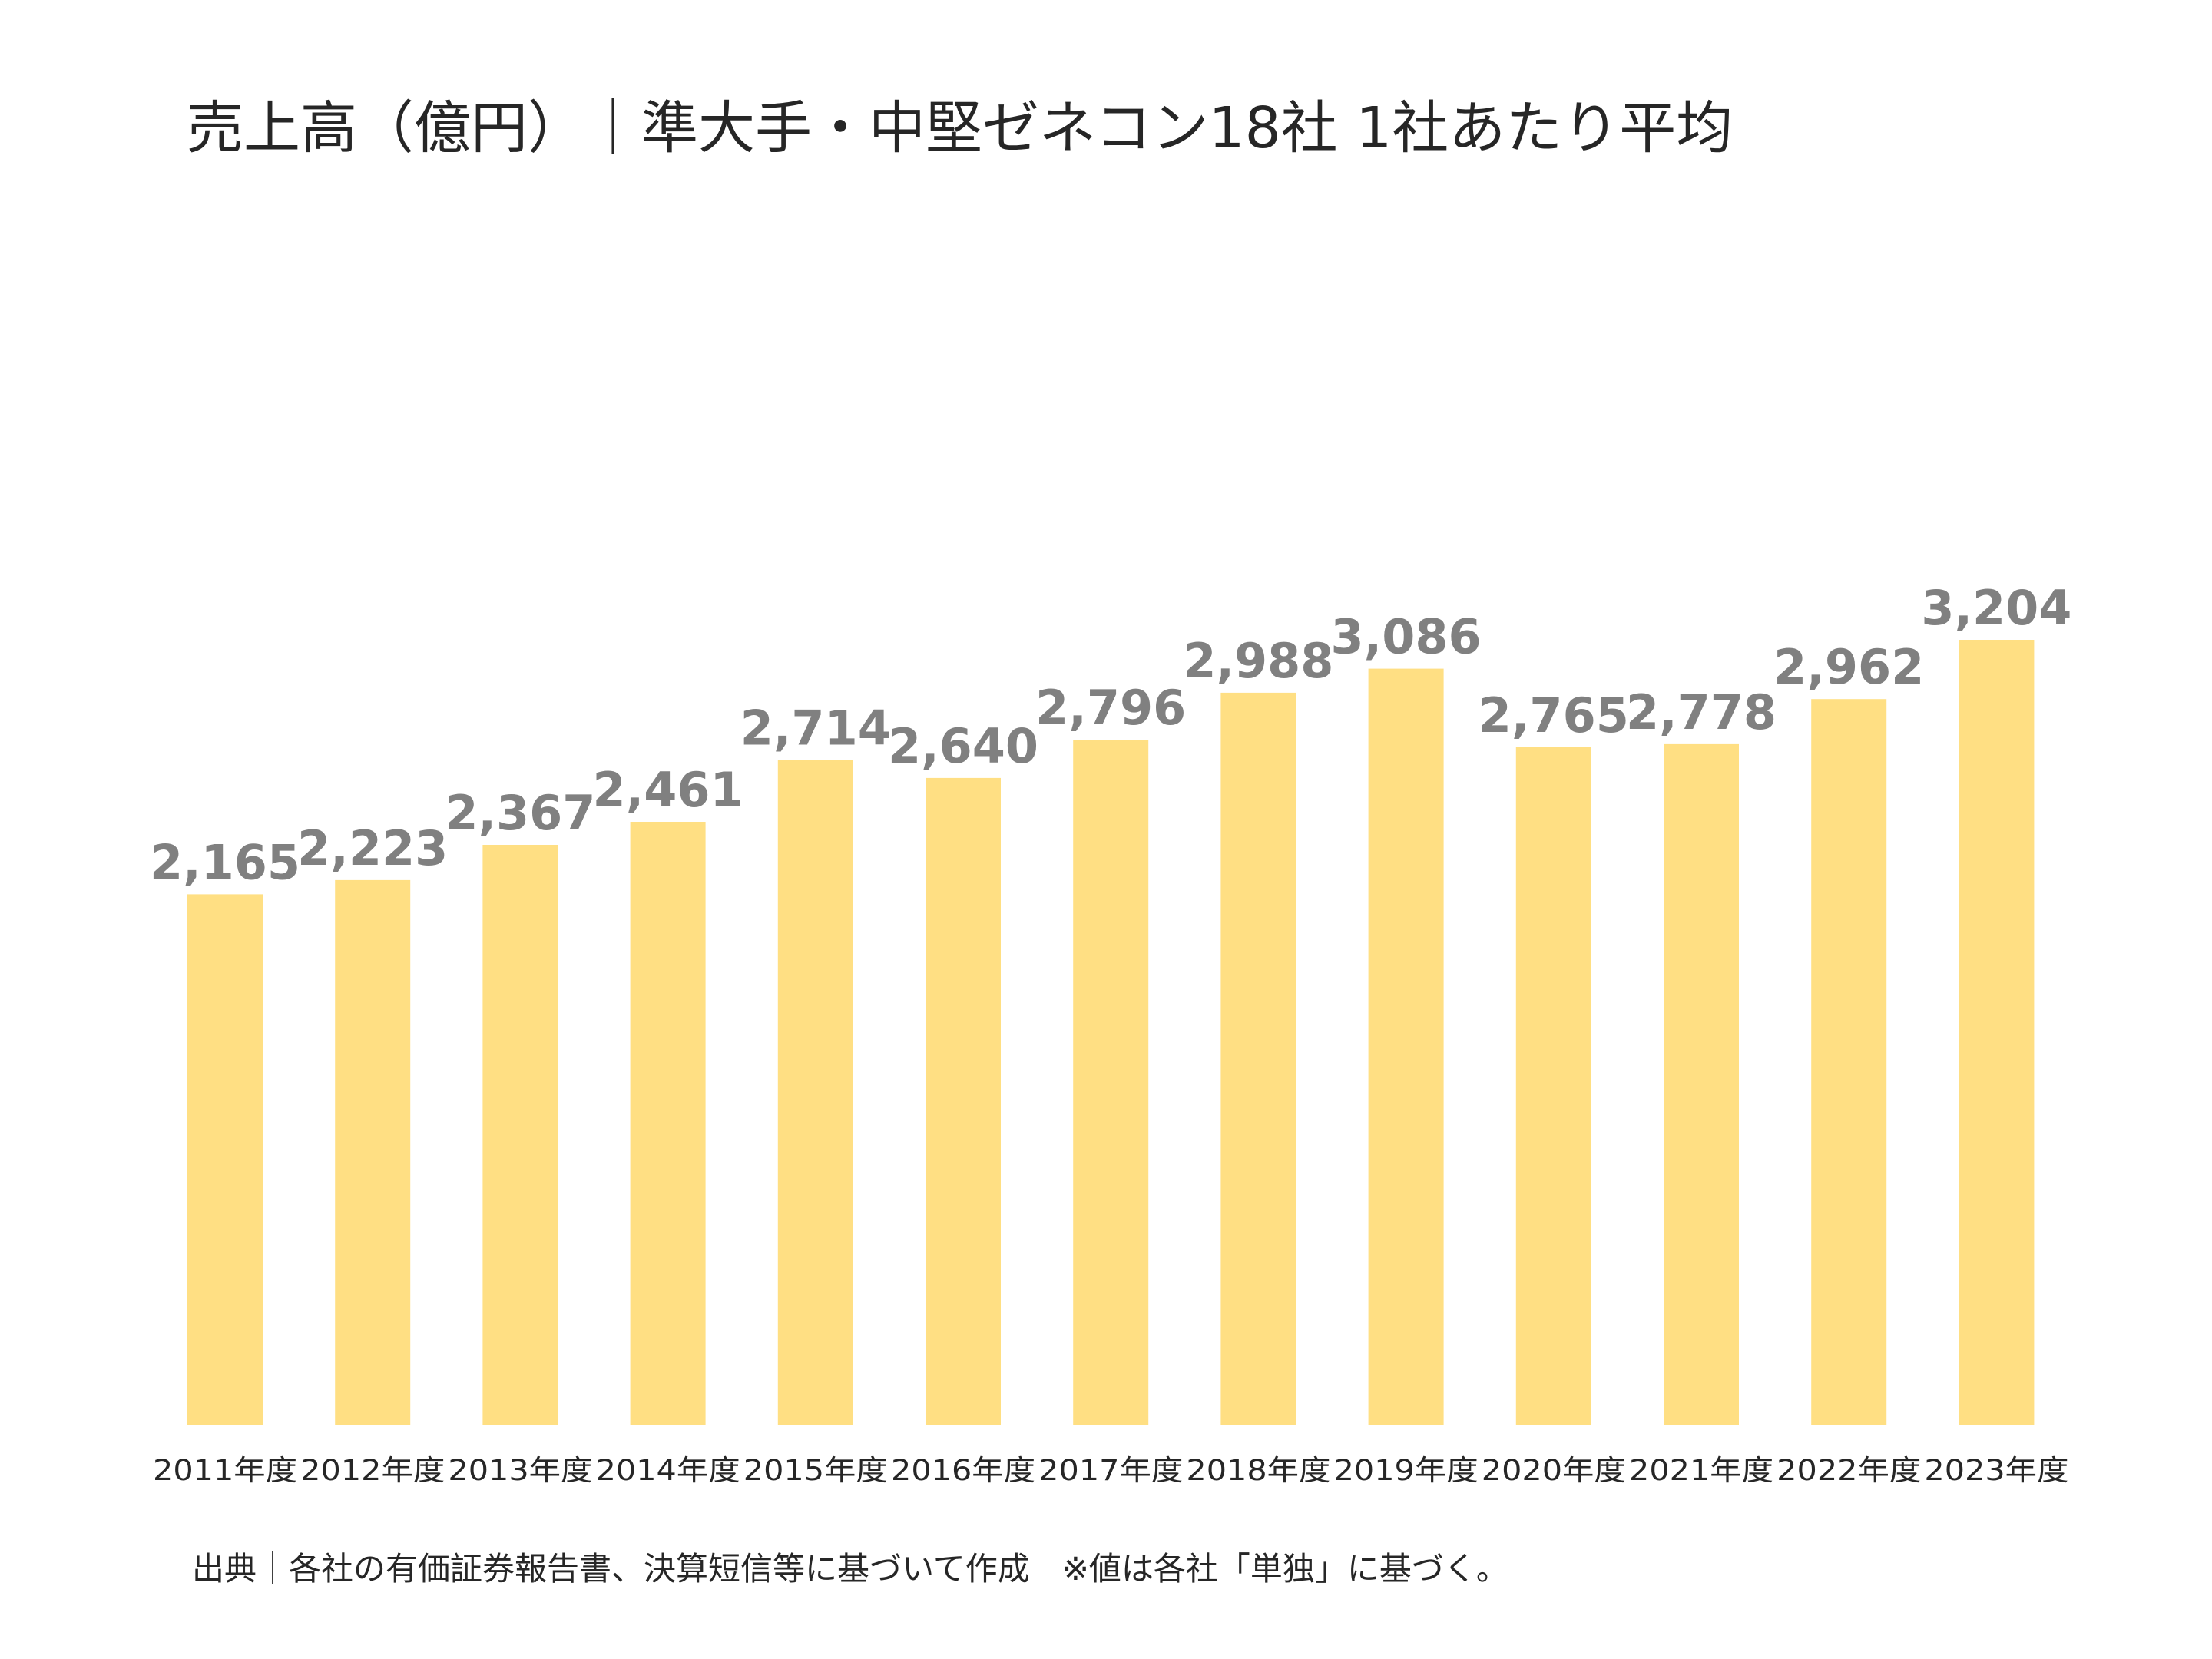  I want to click on x-tick-label-2014年度: 2014年度, so click(668, 1471).